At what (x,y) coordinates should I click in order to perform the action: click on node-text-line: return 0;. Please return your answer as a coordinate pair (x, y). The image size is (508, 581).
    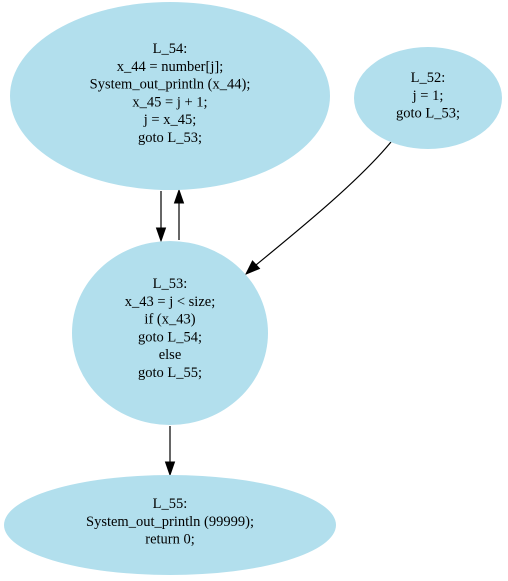
    Looking at the image, I should click on (170, 540).